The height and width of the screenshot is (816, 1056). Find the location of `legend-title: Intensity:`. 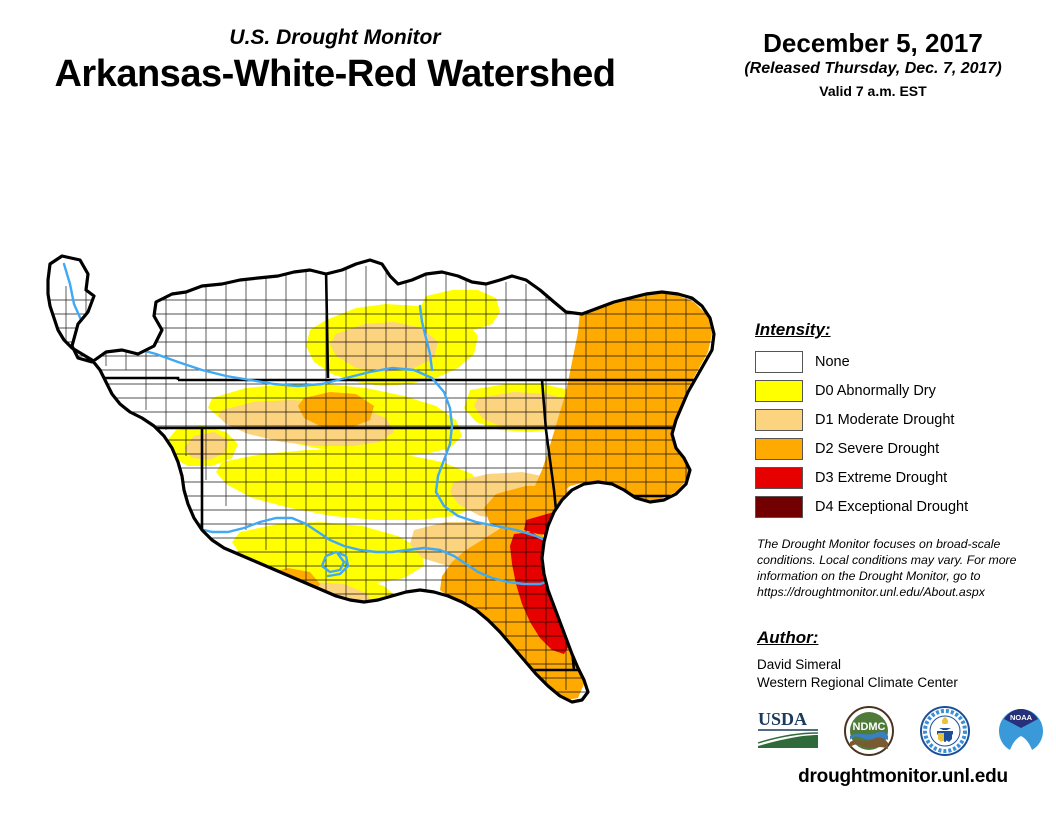

legend-title: Intensity: is located at coordinates (793, 329).